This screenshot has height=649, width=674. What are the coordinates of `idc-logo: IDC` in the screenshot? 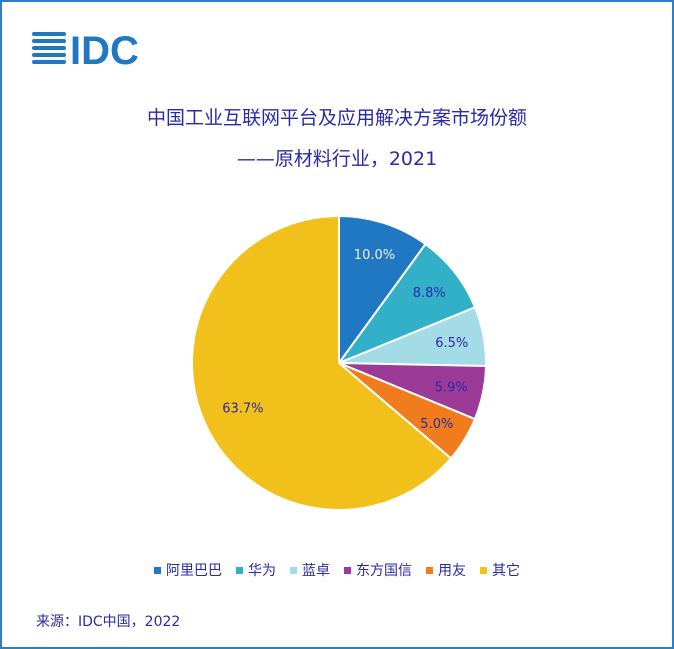 It's located at (85, 48).